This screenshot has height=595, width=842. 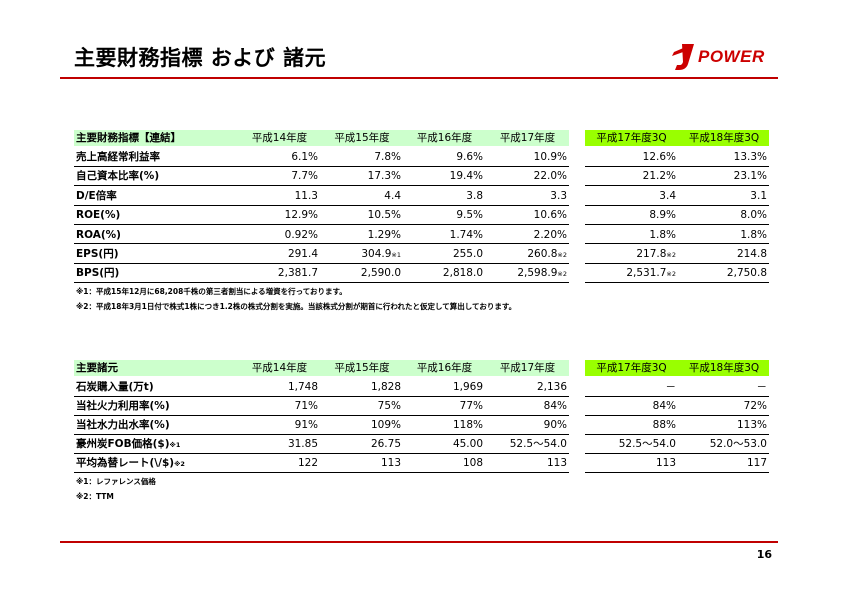 I want to click on row-label: BPS(円), so click(x=156, y=273).